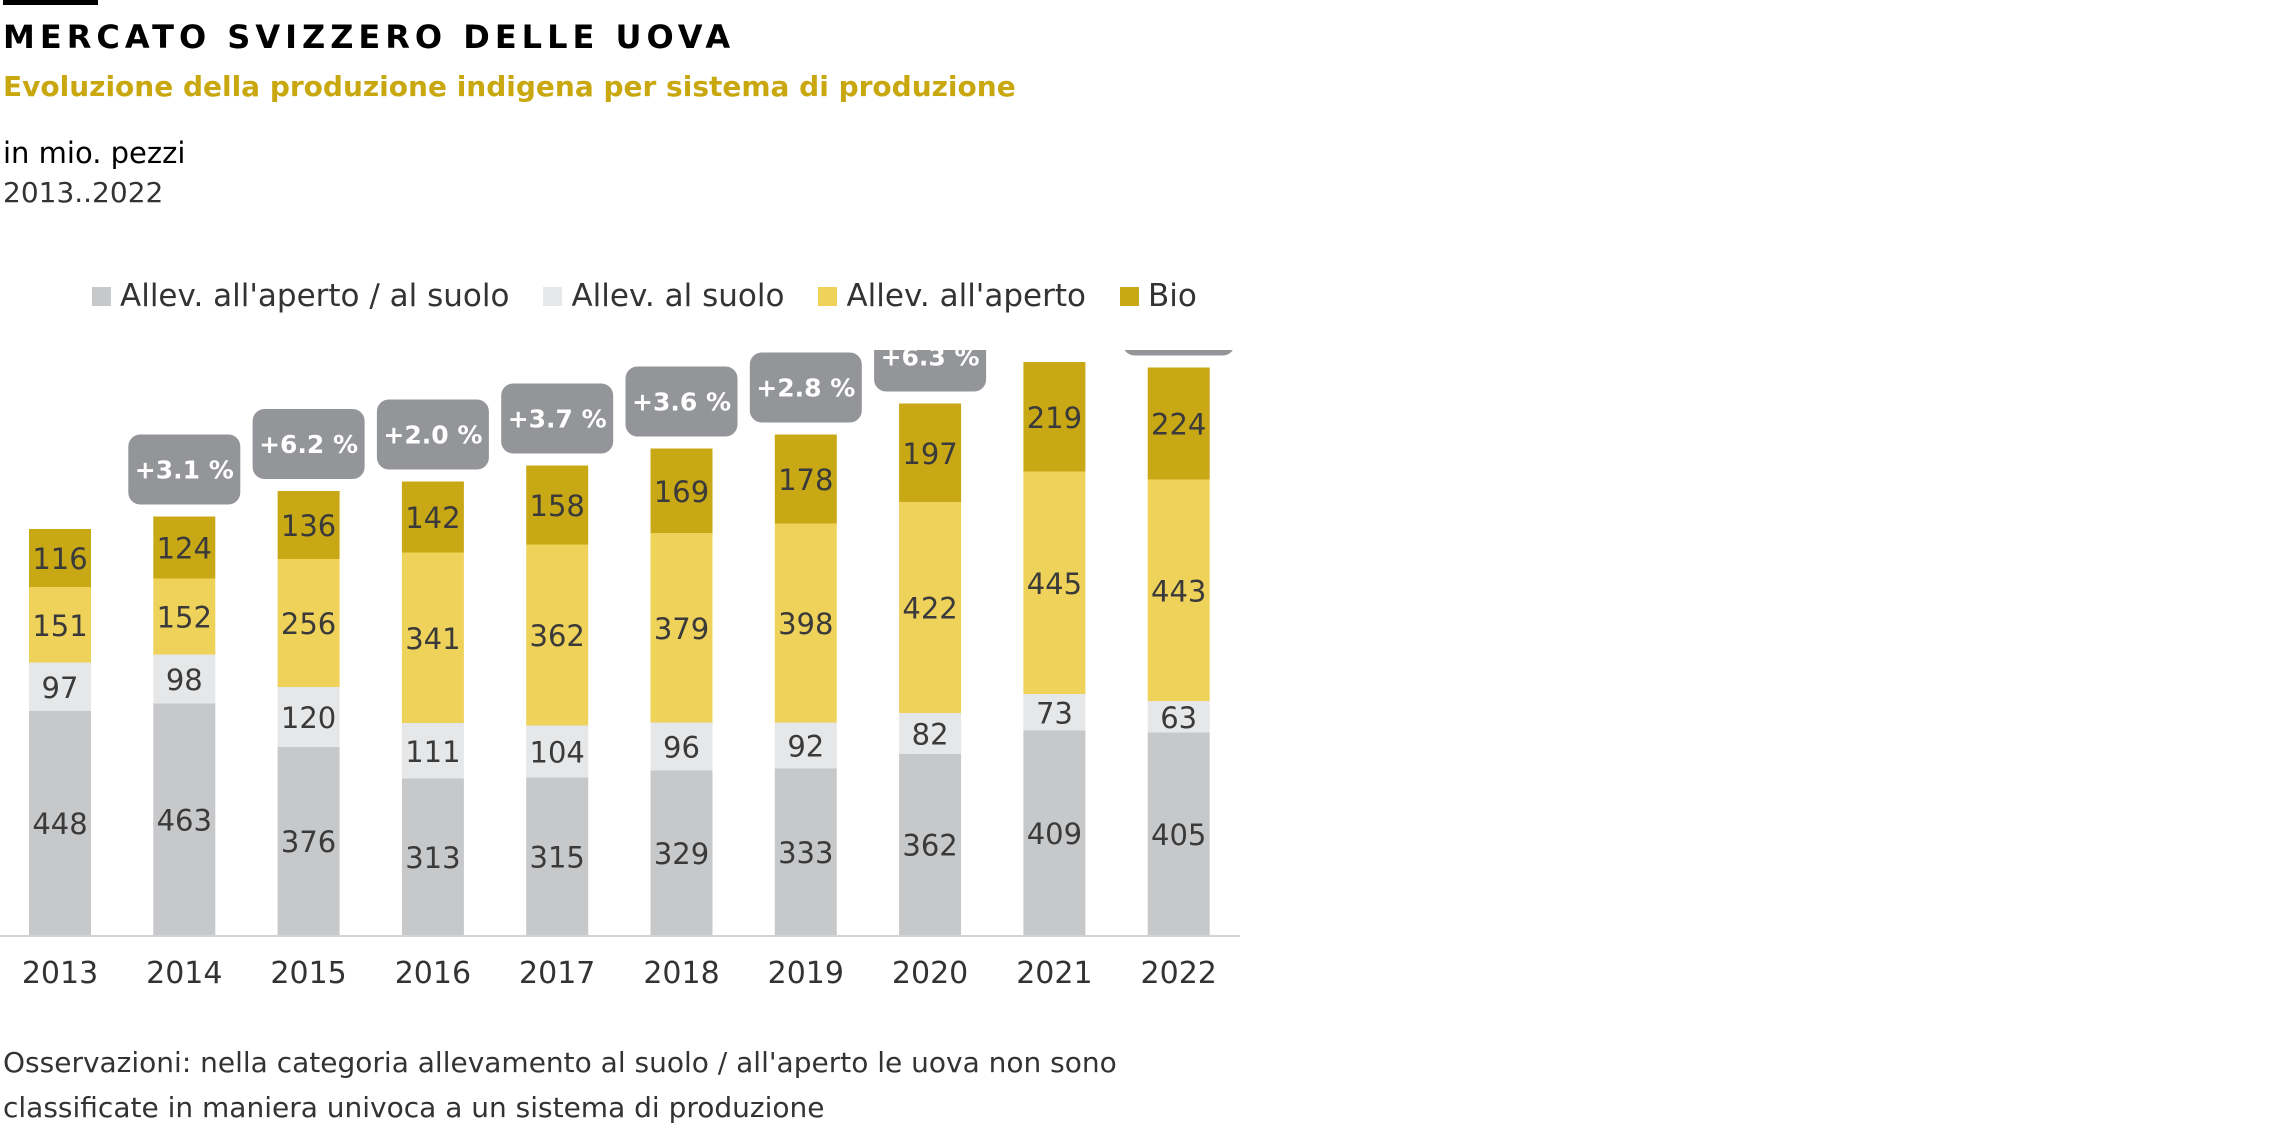  I want to click on bar-barn-2016, so click(432, 751).